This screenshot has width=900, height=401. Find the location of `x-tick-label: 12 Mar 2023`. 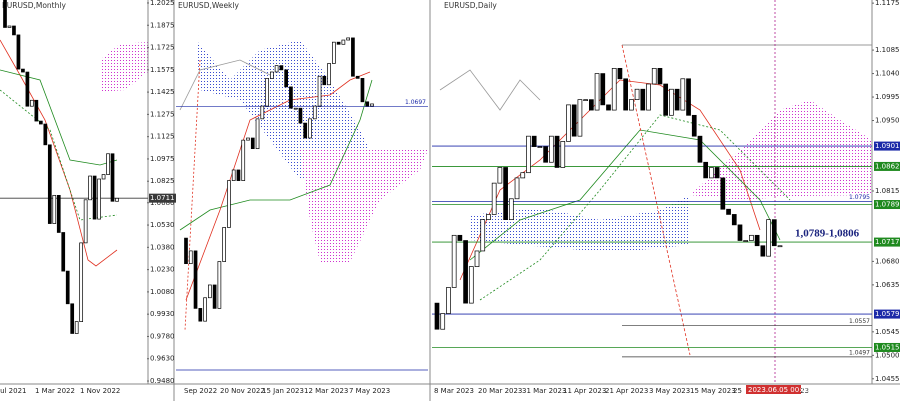

x-tick-label: 12 Mar 2023 is located at coordinates (326, 391).